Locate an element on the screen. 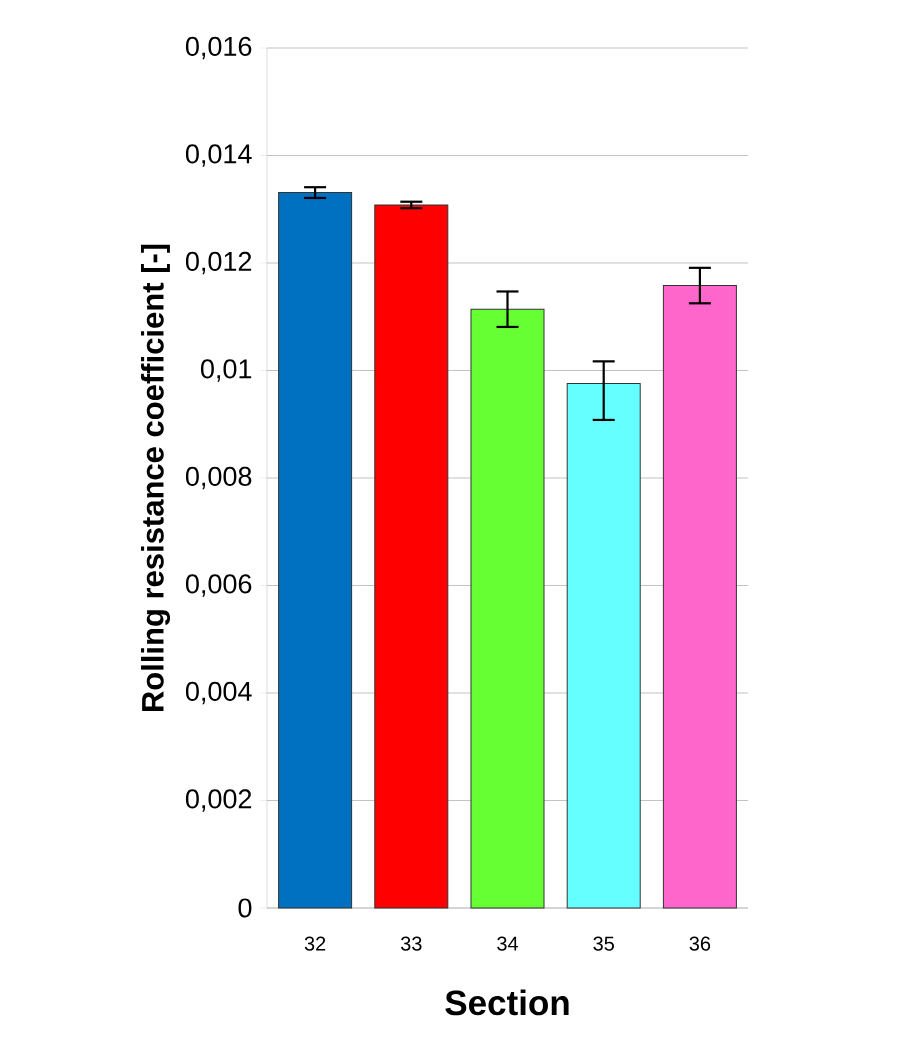  y-axis-title: Rolling resistance coefficient [-] is located at coordinates (155, 478).